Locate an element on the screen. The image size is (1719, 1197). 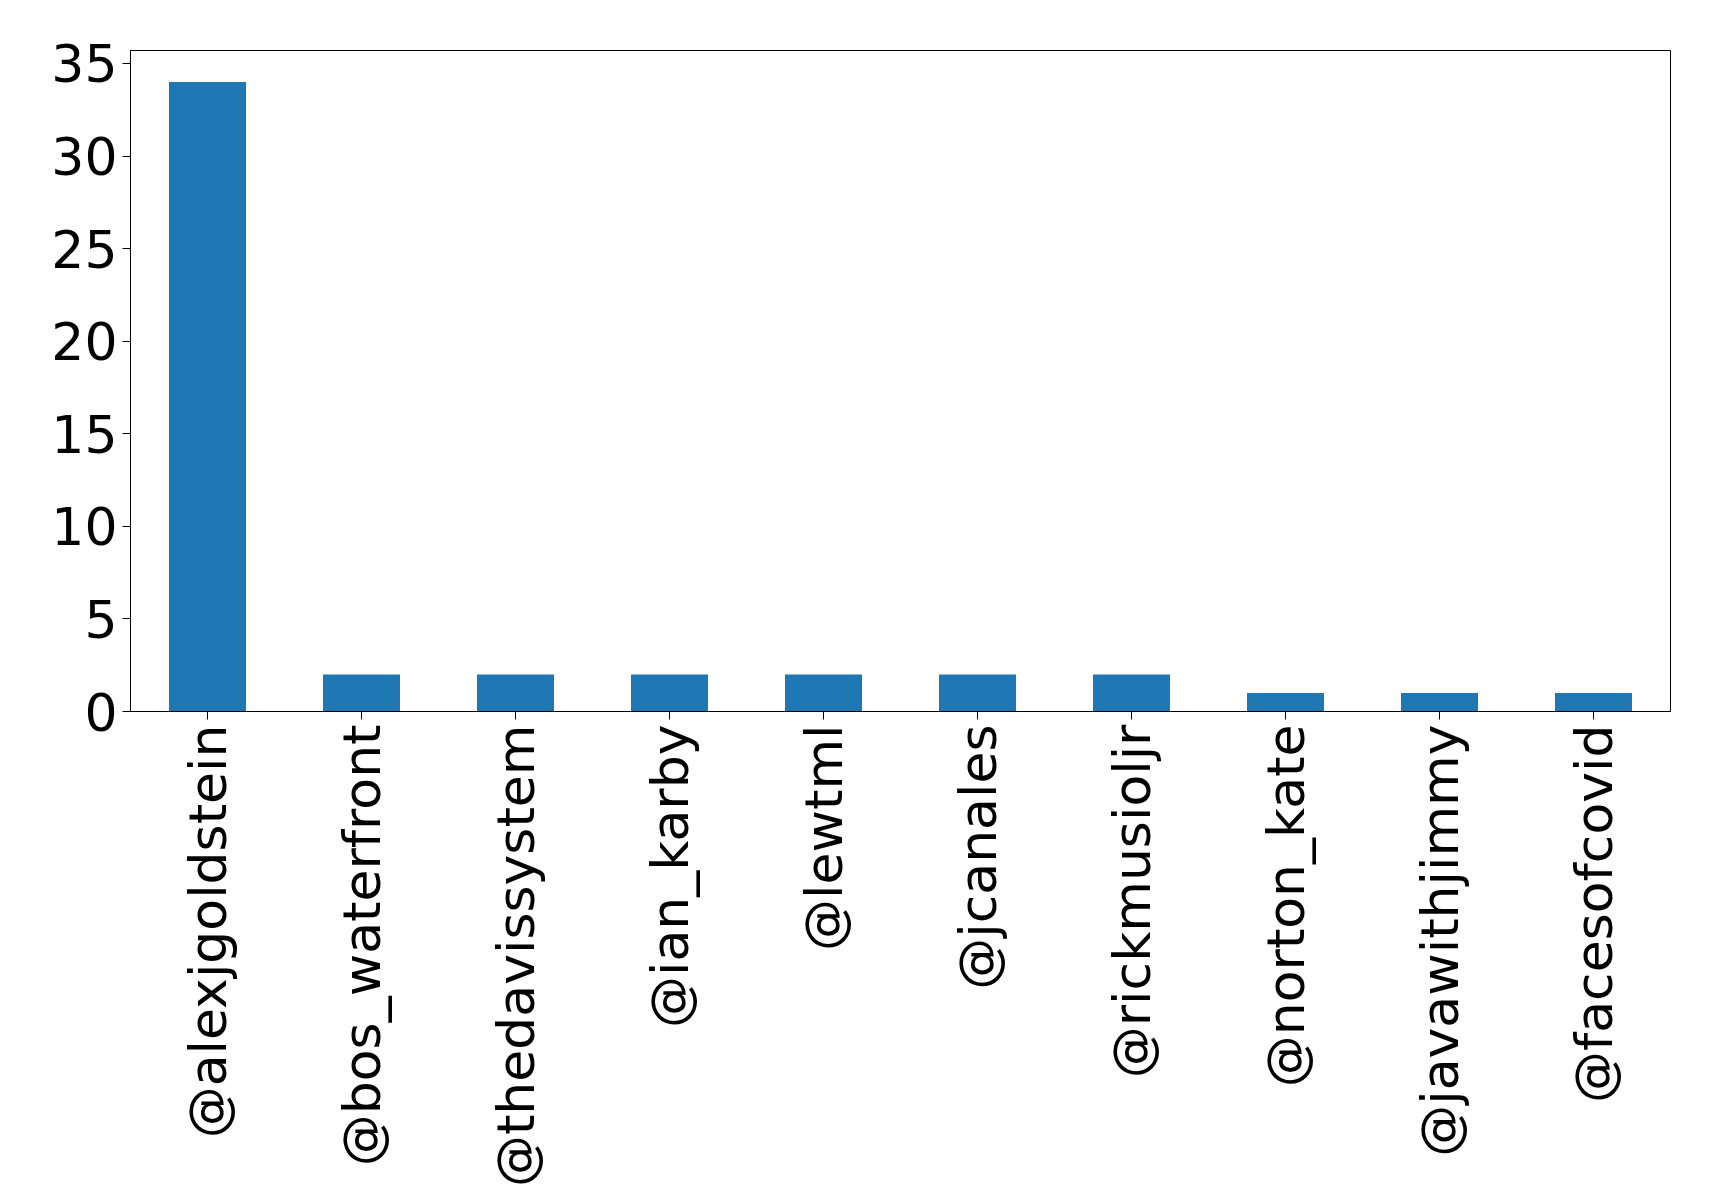
x-tick-label: @jcanales is located at coordinates (977, 857).